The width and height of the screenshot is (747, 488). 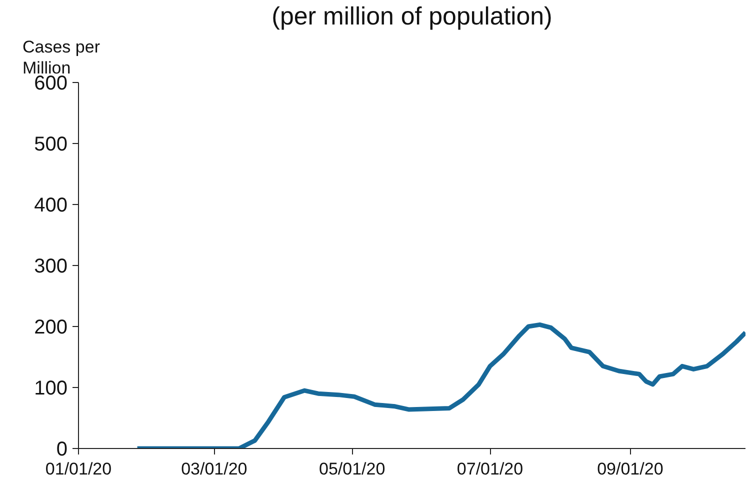 I want to click on y-tick-label: 0, so click(x=62, y=449).